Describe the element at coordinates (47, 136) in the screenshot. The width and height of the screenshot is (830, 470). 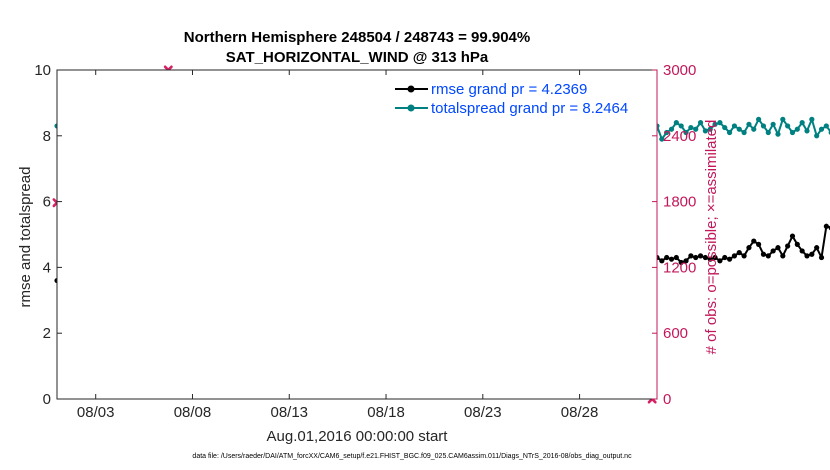
I see `y-tick-label-left: 8` at that location.